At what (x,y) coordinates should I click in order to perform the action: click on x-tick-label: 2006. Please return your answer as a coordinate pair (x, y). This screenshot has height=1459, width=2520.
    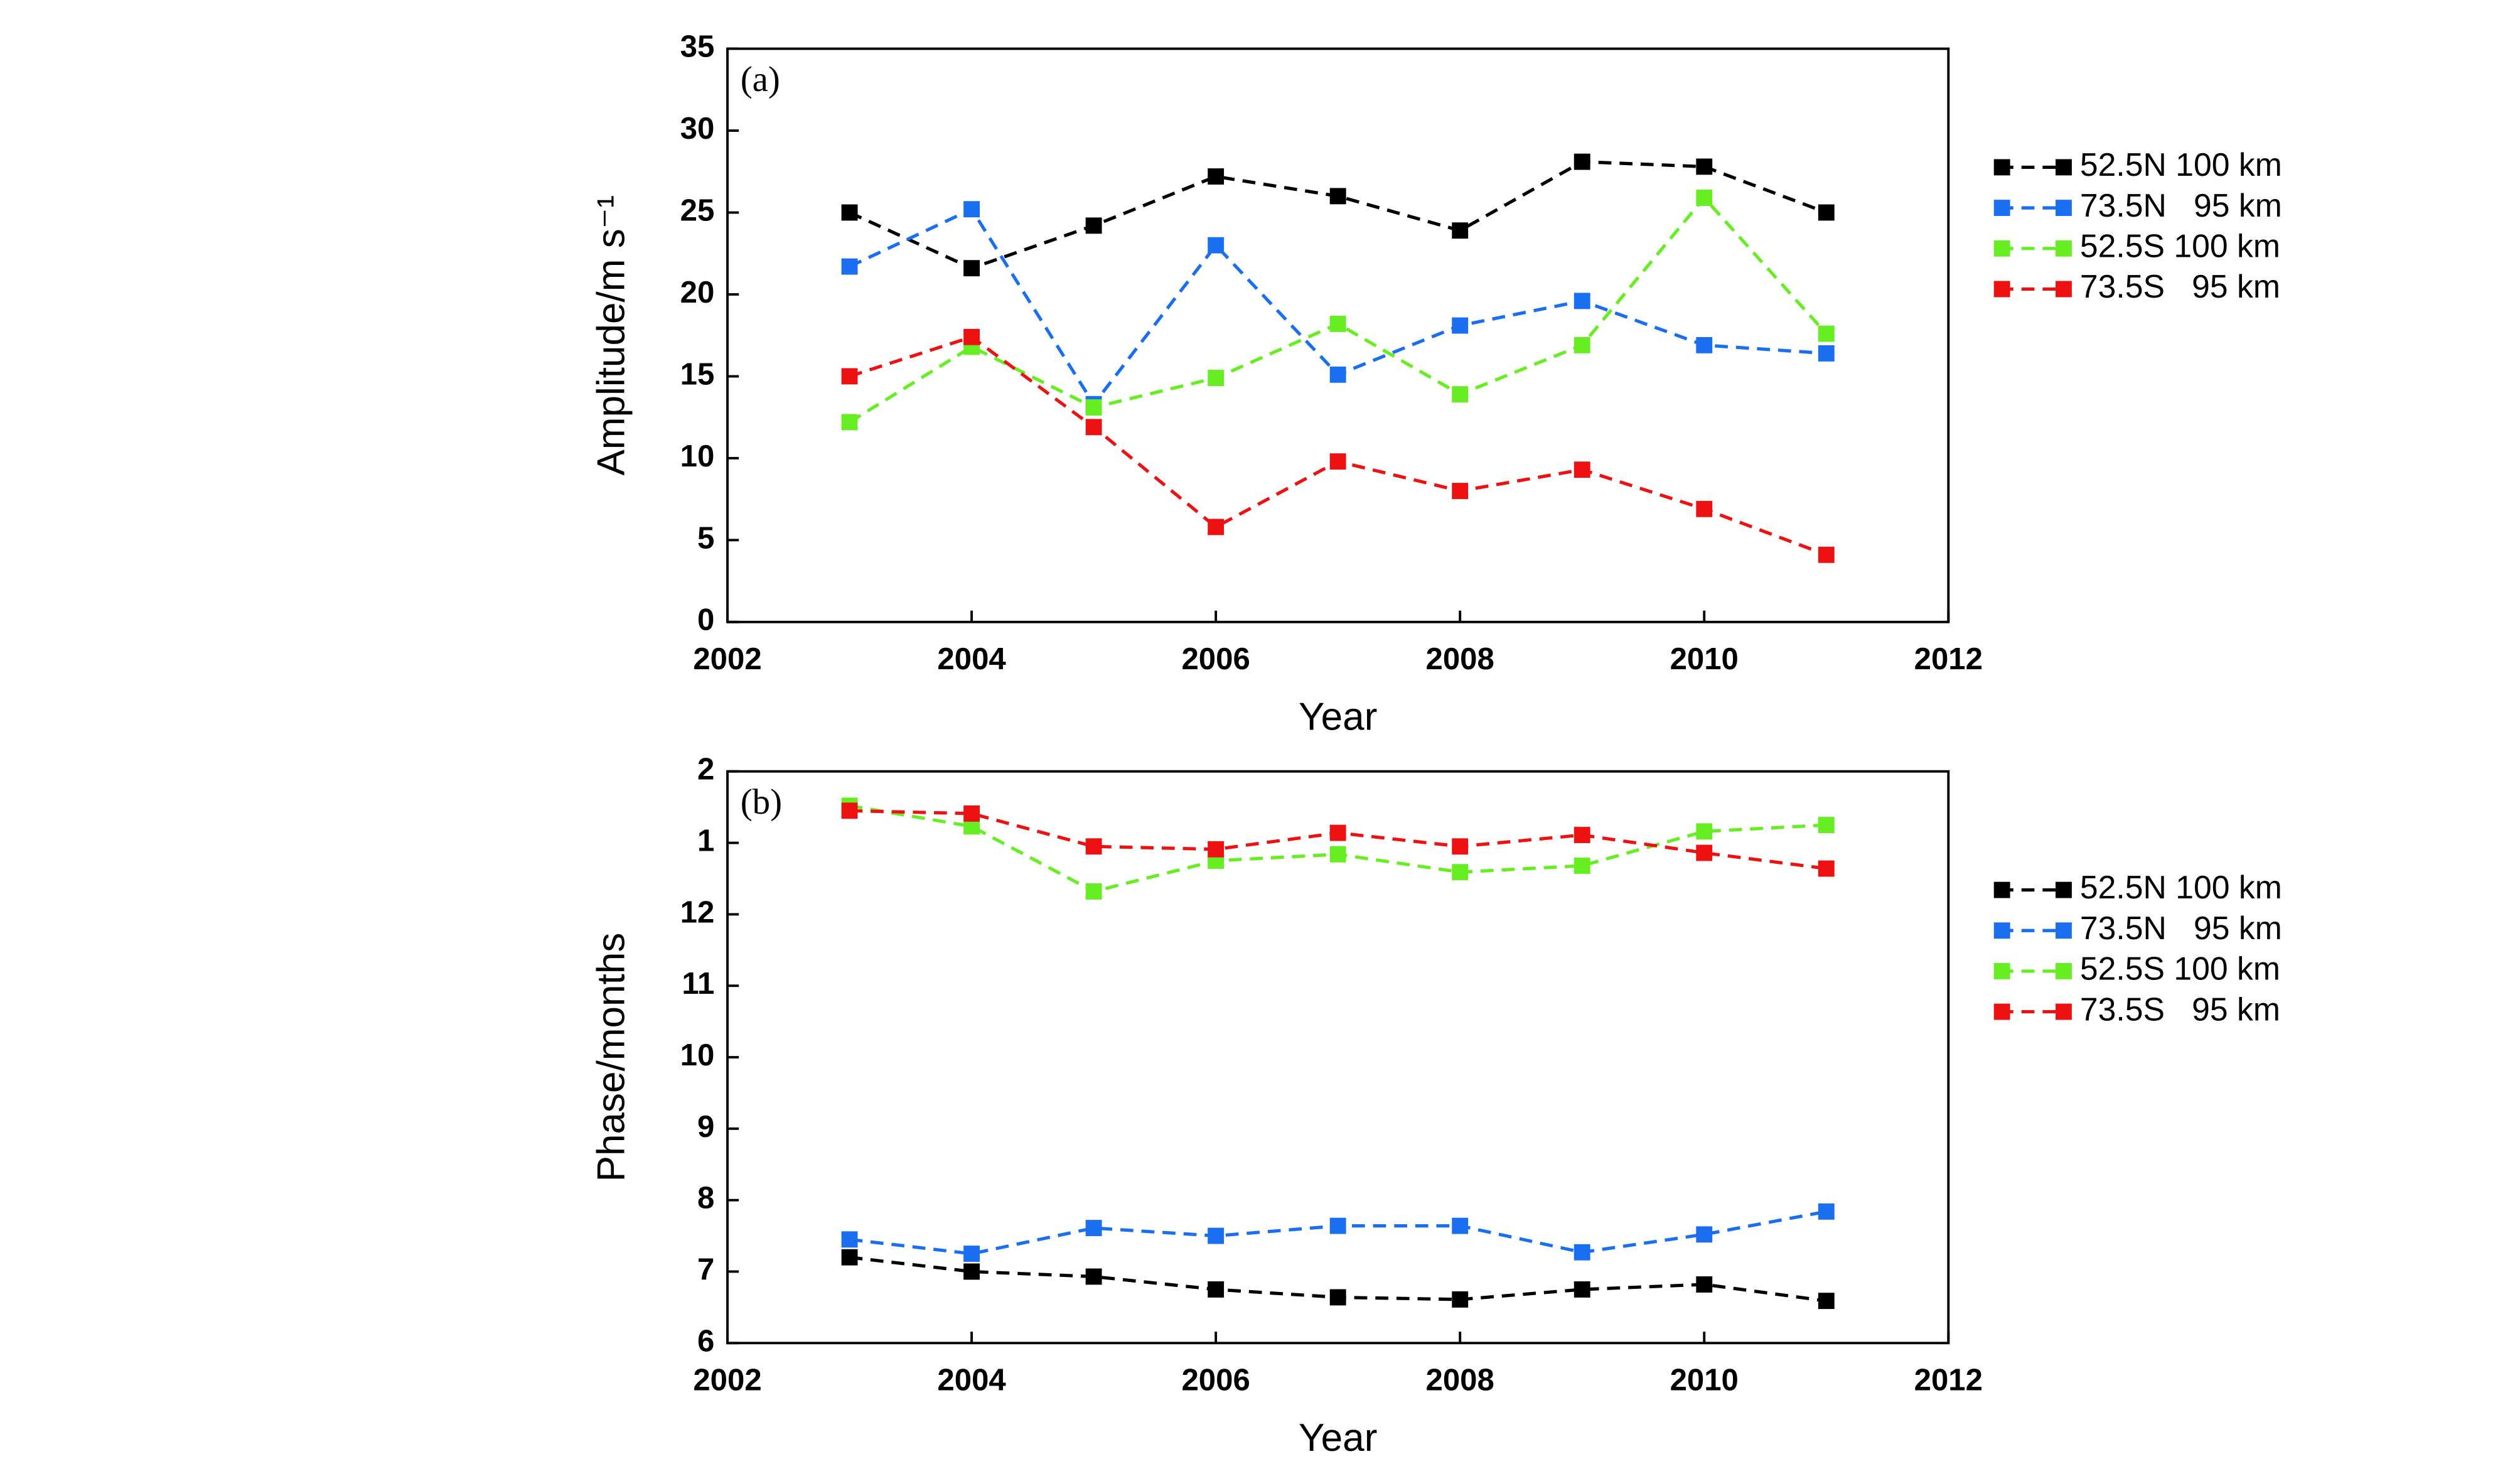
    Looking at the image, I should click on (1215, 1380).